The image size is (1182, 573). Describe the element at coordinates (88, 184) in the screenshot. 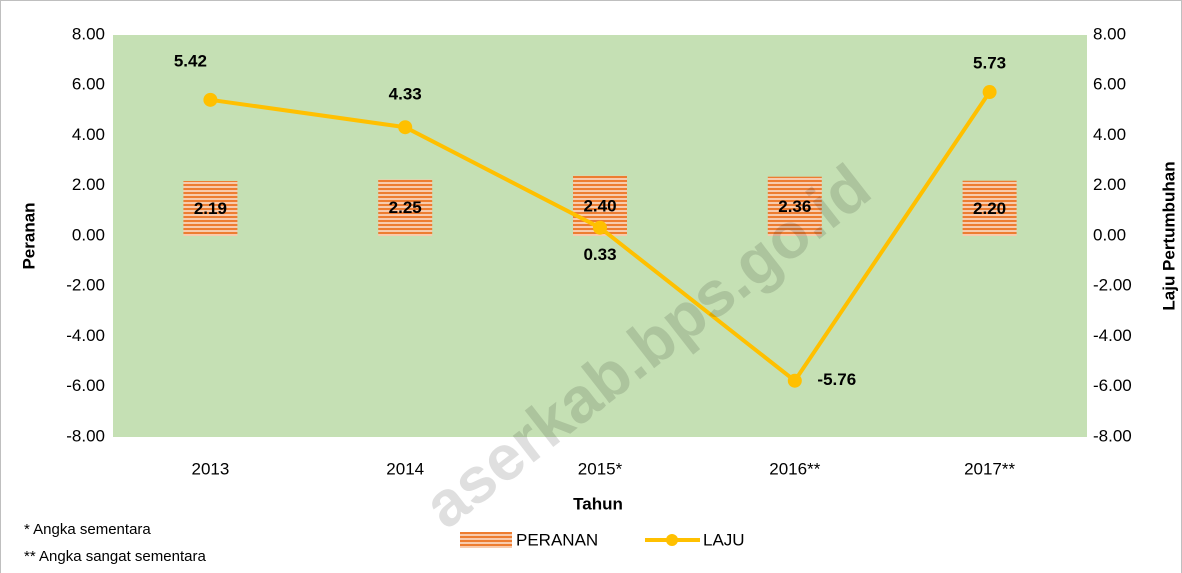

I see `y-tick-label: 2.00` at that location.